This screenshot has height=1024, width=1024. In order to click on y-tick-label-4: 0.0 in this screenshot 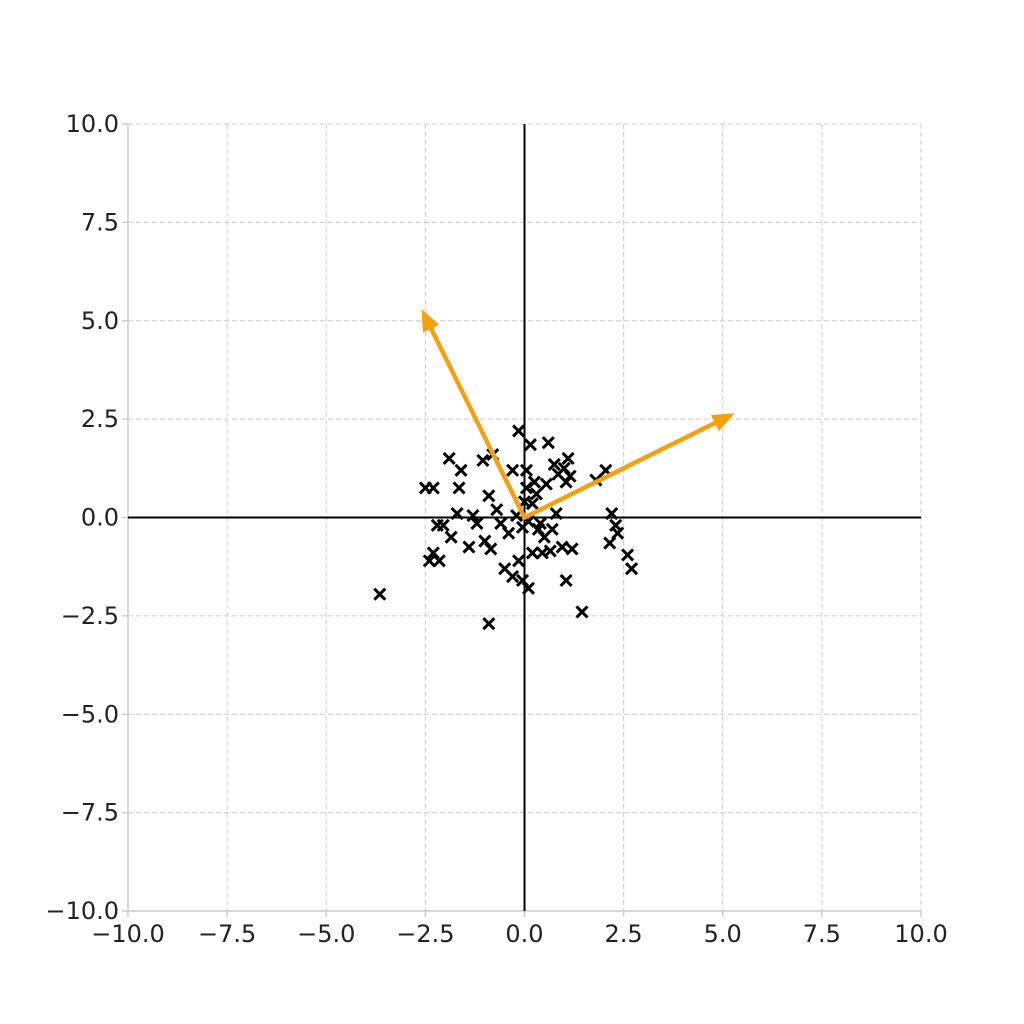, I will do `click(100, 518)`.